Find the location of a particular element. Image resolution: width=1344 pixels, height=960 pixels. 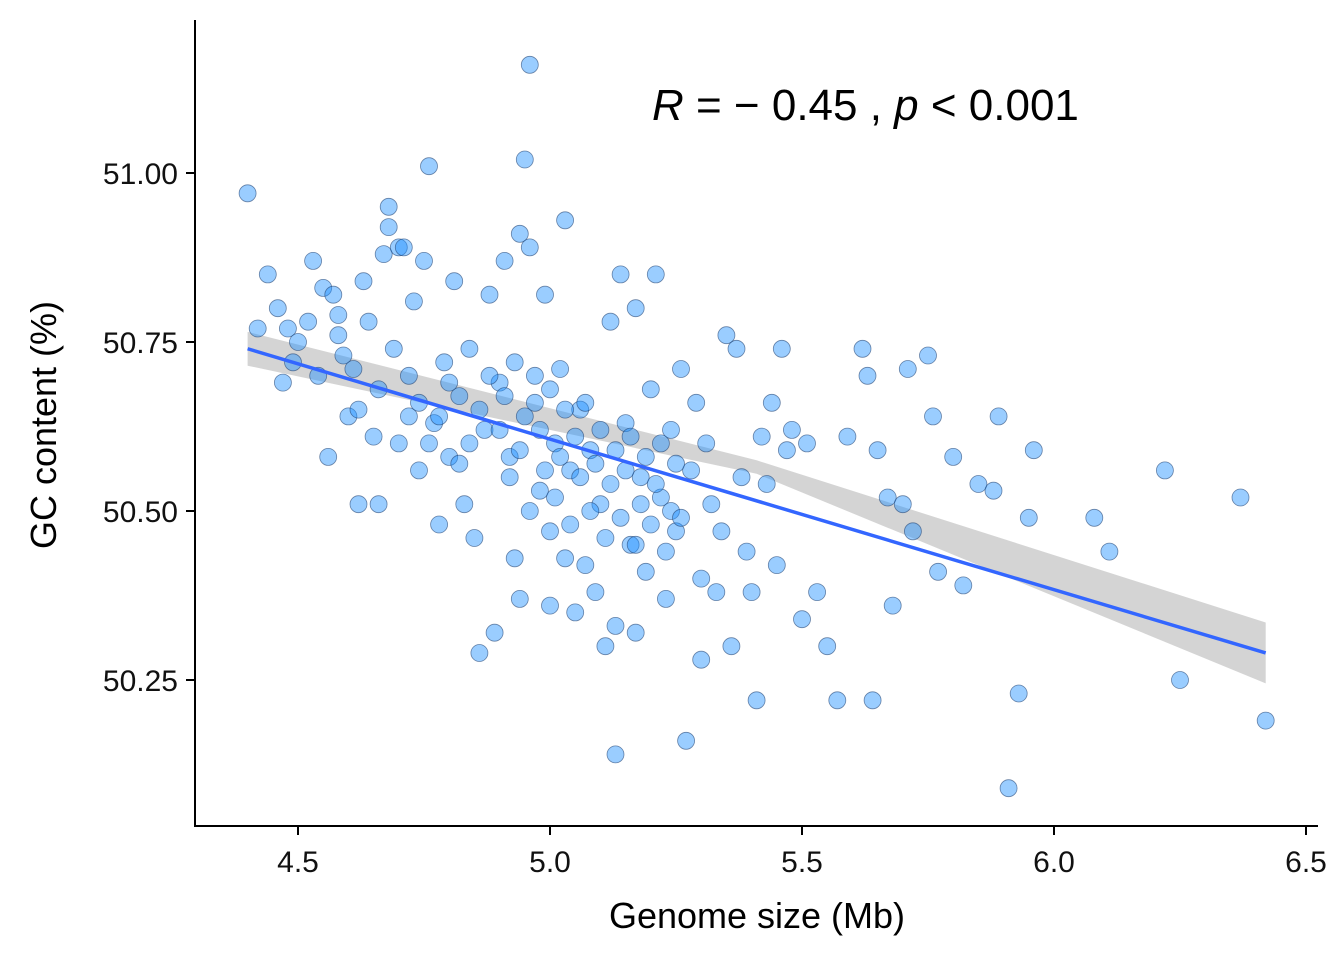

x-axis-ticks: 4.5 5.0 5.5 6.0 6.5 is located at coordinates (802, 852).